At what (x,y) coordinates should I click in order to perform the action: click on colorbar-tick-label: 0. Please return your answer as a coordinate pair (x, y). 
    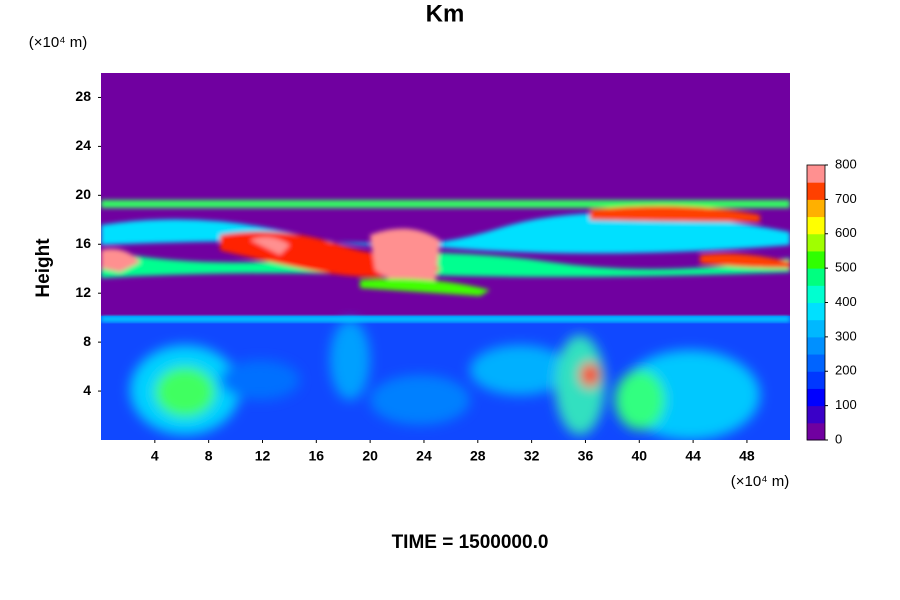
    Looking at the image, I should click on (838, 438).